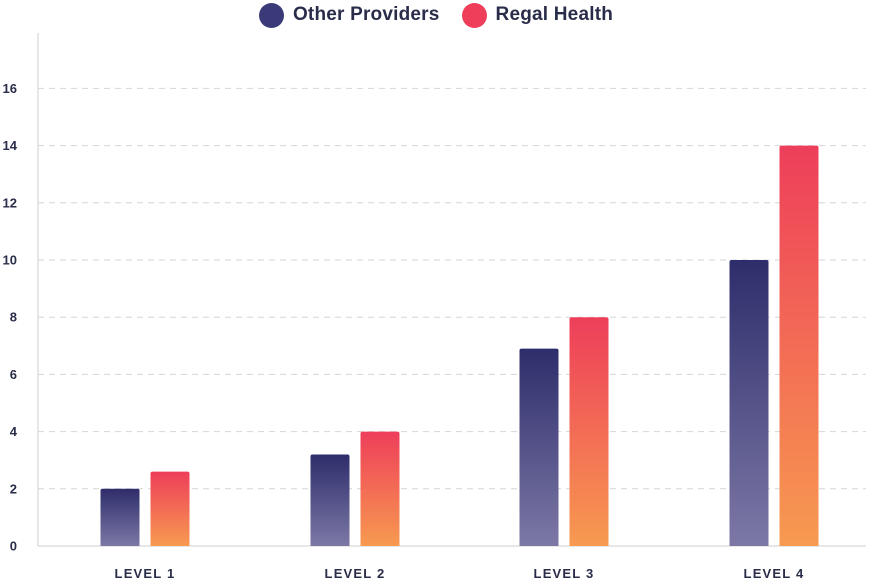  What do you see at coordinates (145, 572) in the screenshot?
I see `x-category-label: LEVEL 1` at bounding box center [145, 572].